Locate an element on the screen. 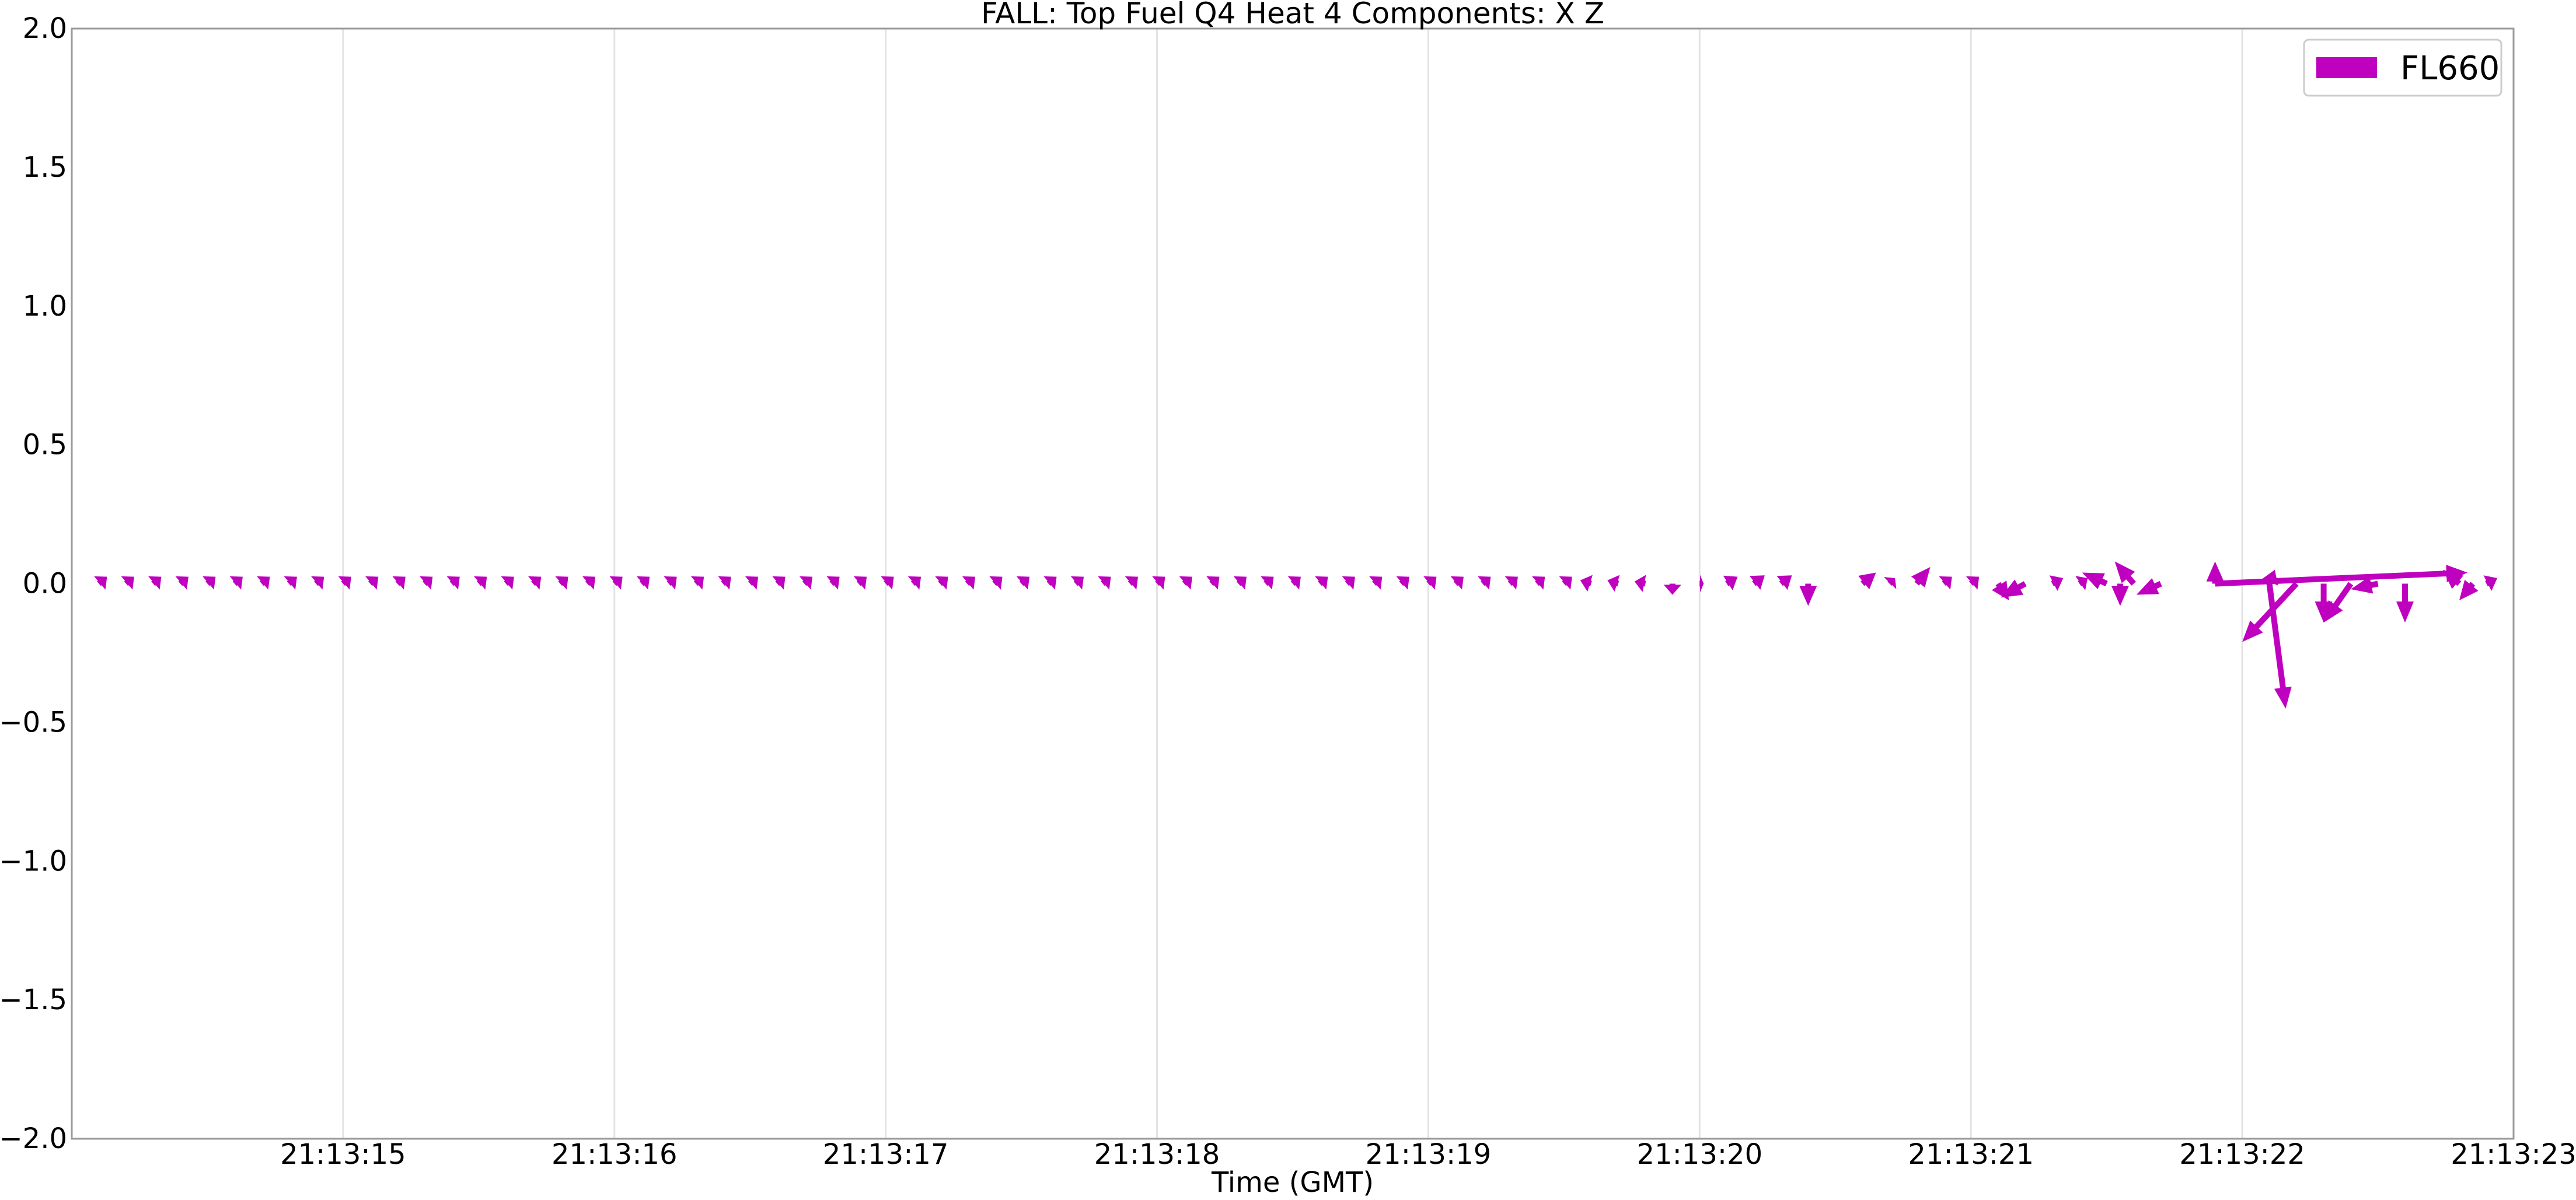  y-tick-label: 0.5 is located at coordinates (45, 445).